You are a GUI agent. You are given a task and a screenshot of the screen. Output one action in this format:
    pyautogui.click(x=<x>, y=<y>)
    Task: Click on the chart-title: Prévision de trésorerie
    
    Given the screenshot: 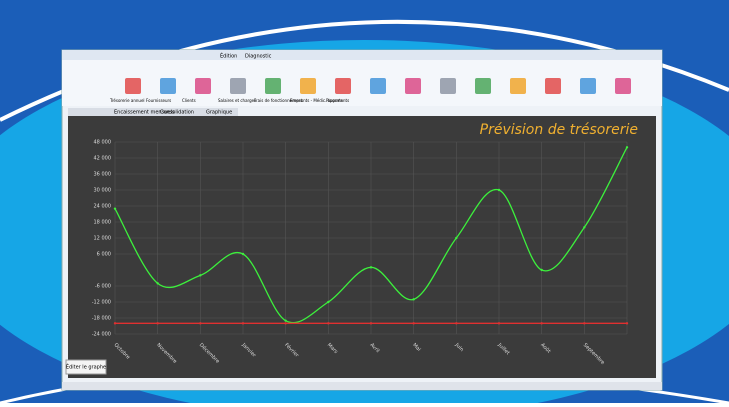 What is the action you would take?
    pyautogui.click(x=559, y=130)
    